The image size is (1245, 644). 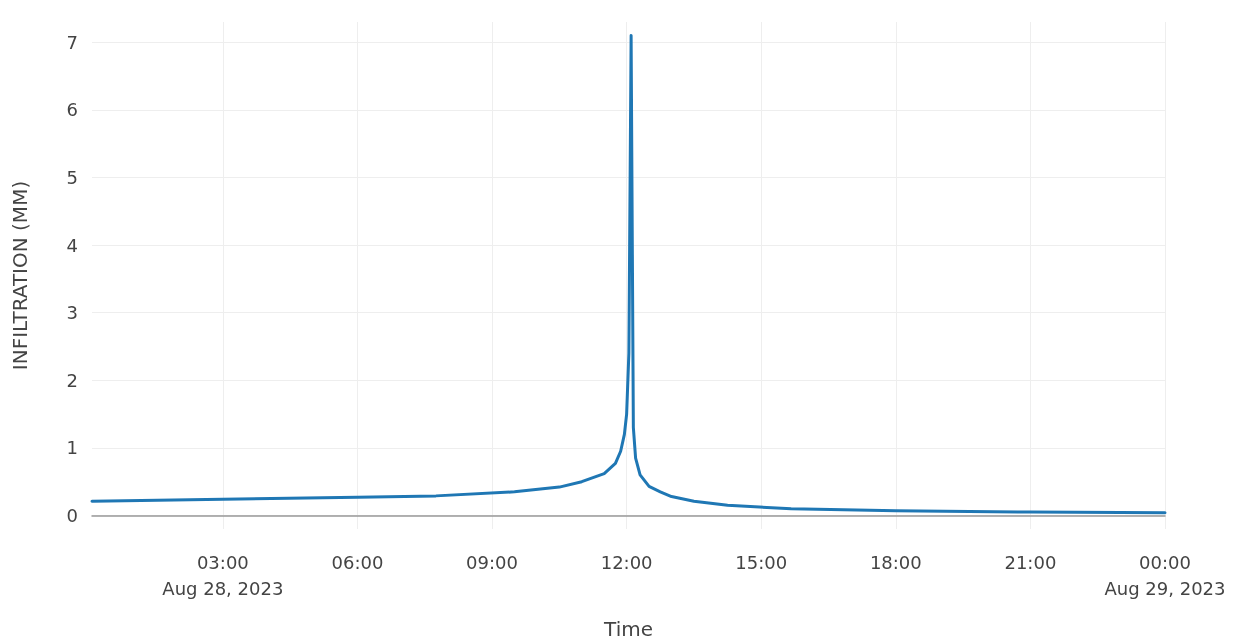 What do you see at coordinates (72, 245) in the screenshot?
I see `y-tick-label: 4` at bounding box center [72, 245].